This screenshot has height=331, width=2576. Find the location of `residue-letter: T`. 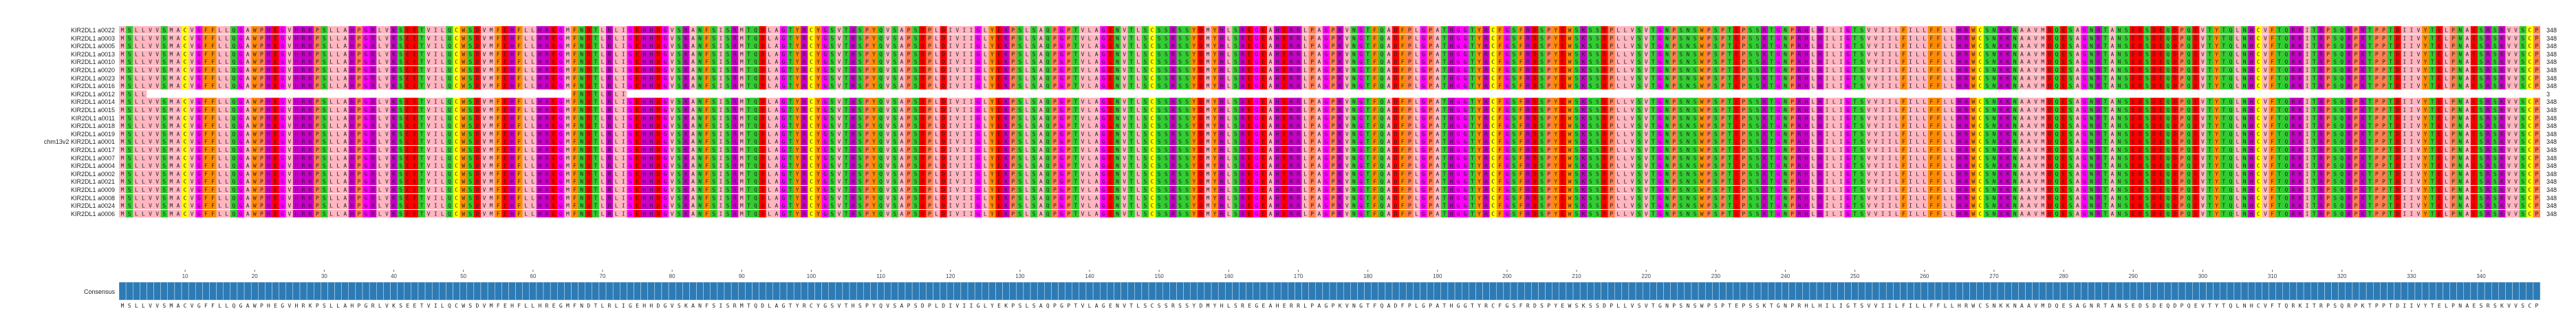

residue-letter: T is located at coordinates (2105, 46).